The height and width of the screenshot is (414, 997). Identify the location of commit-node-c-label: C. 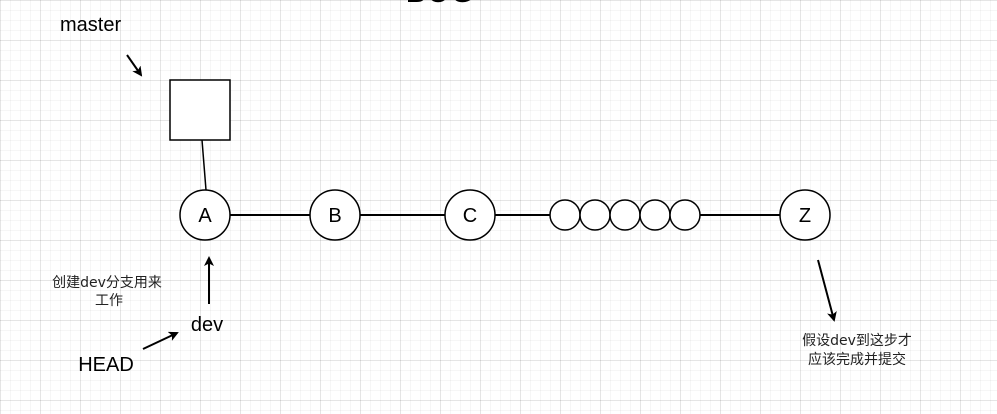
(470, 216).